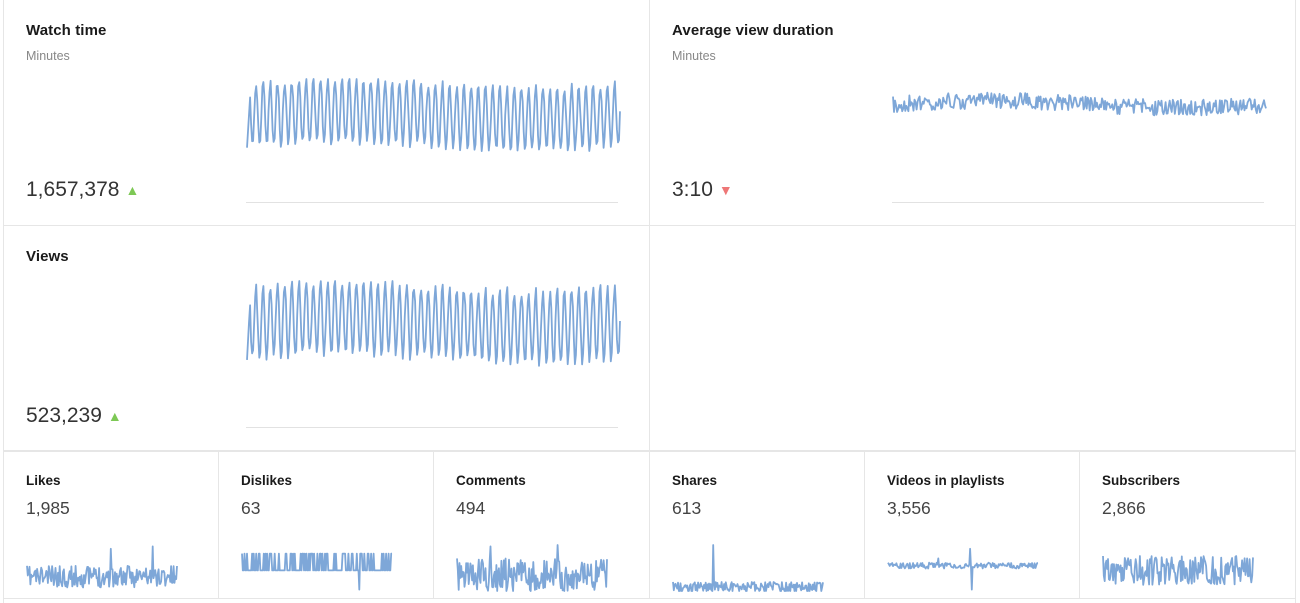  I want to click on metric-title: Shares, so click(695, 480).